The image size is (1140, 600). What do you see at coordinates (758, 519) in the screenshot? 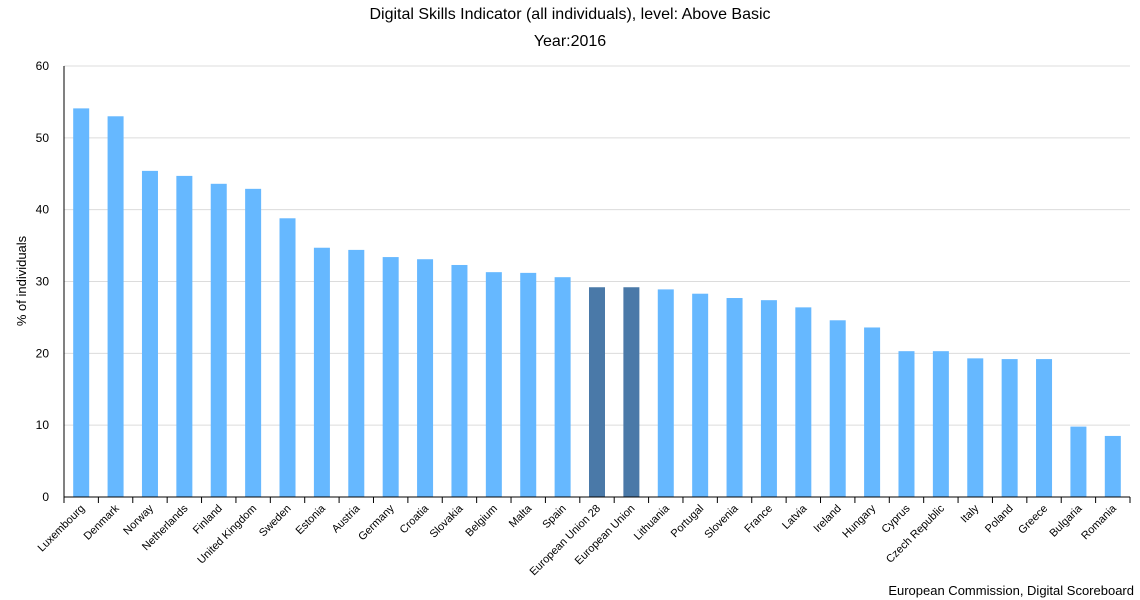
I see `x-tick-label: France` at bounding box center [758, 519].